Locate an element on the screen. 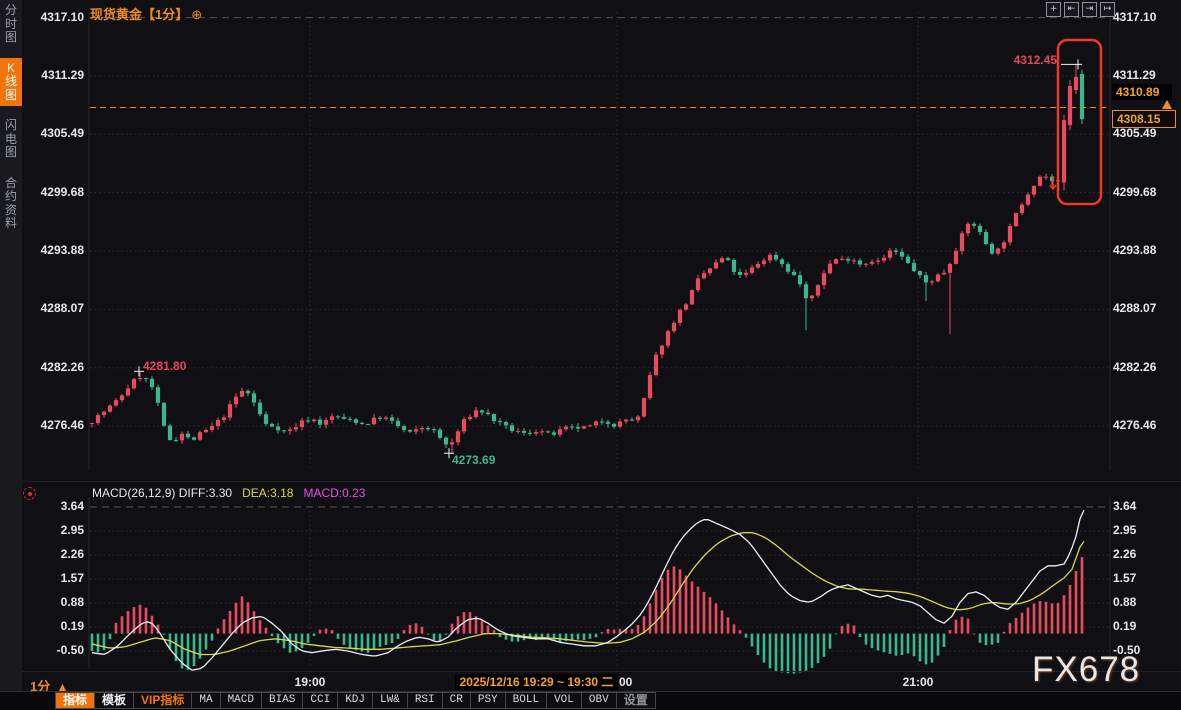 The image size is (1181, 710). sidebar-tab-1: K 线 图 is located at coordinates (11, 81).